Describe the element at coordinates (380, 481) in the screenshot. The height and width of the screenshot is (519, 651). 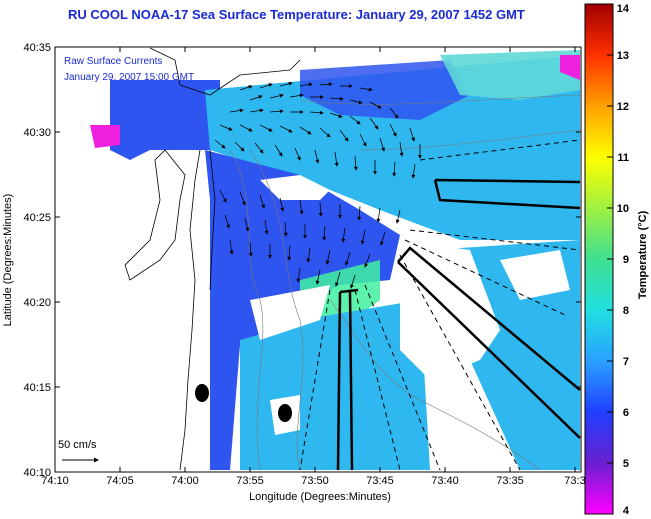
I see `x-tick-label: 73:45` at that location.